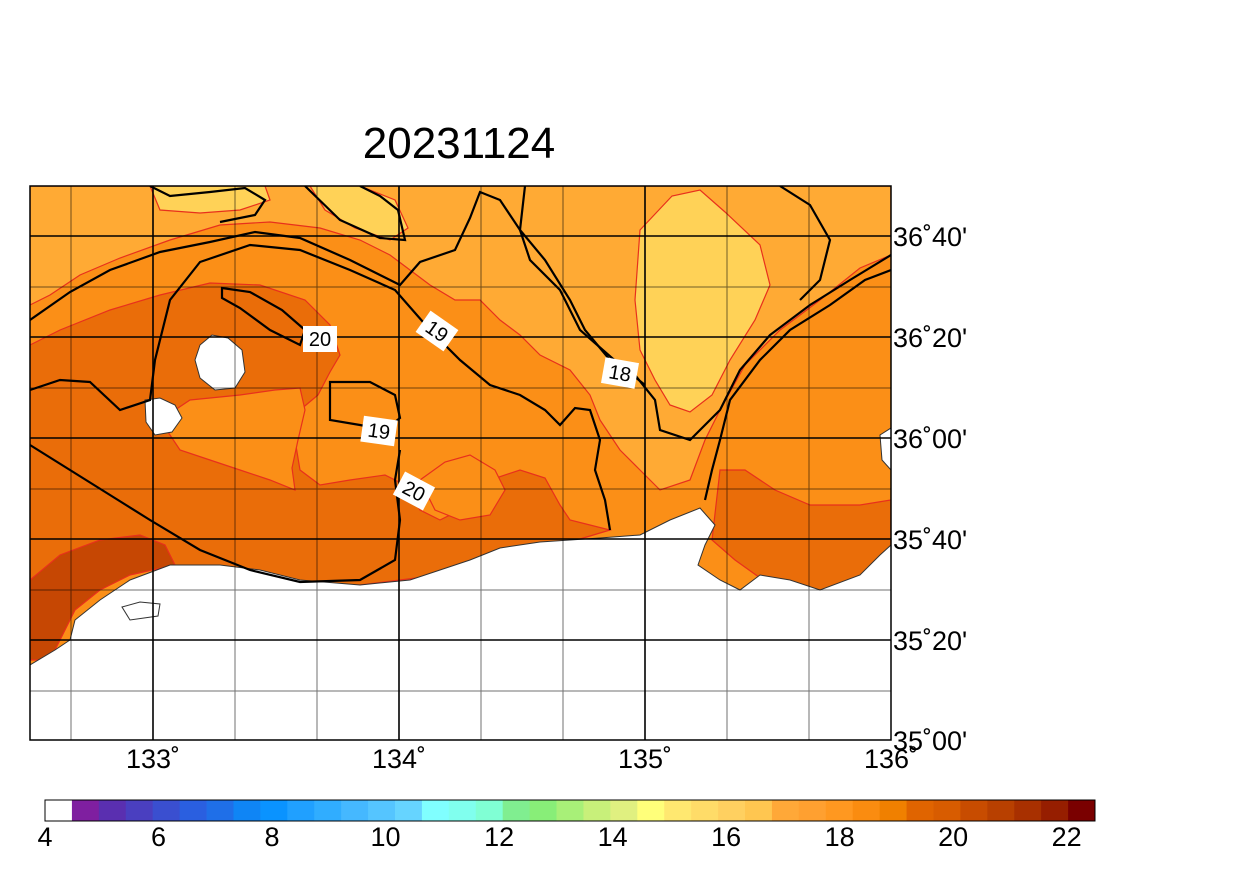  I want to click on lat-tick-label: 36˚40', so click(930, 237).